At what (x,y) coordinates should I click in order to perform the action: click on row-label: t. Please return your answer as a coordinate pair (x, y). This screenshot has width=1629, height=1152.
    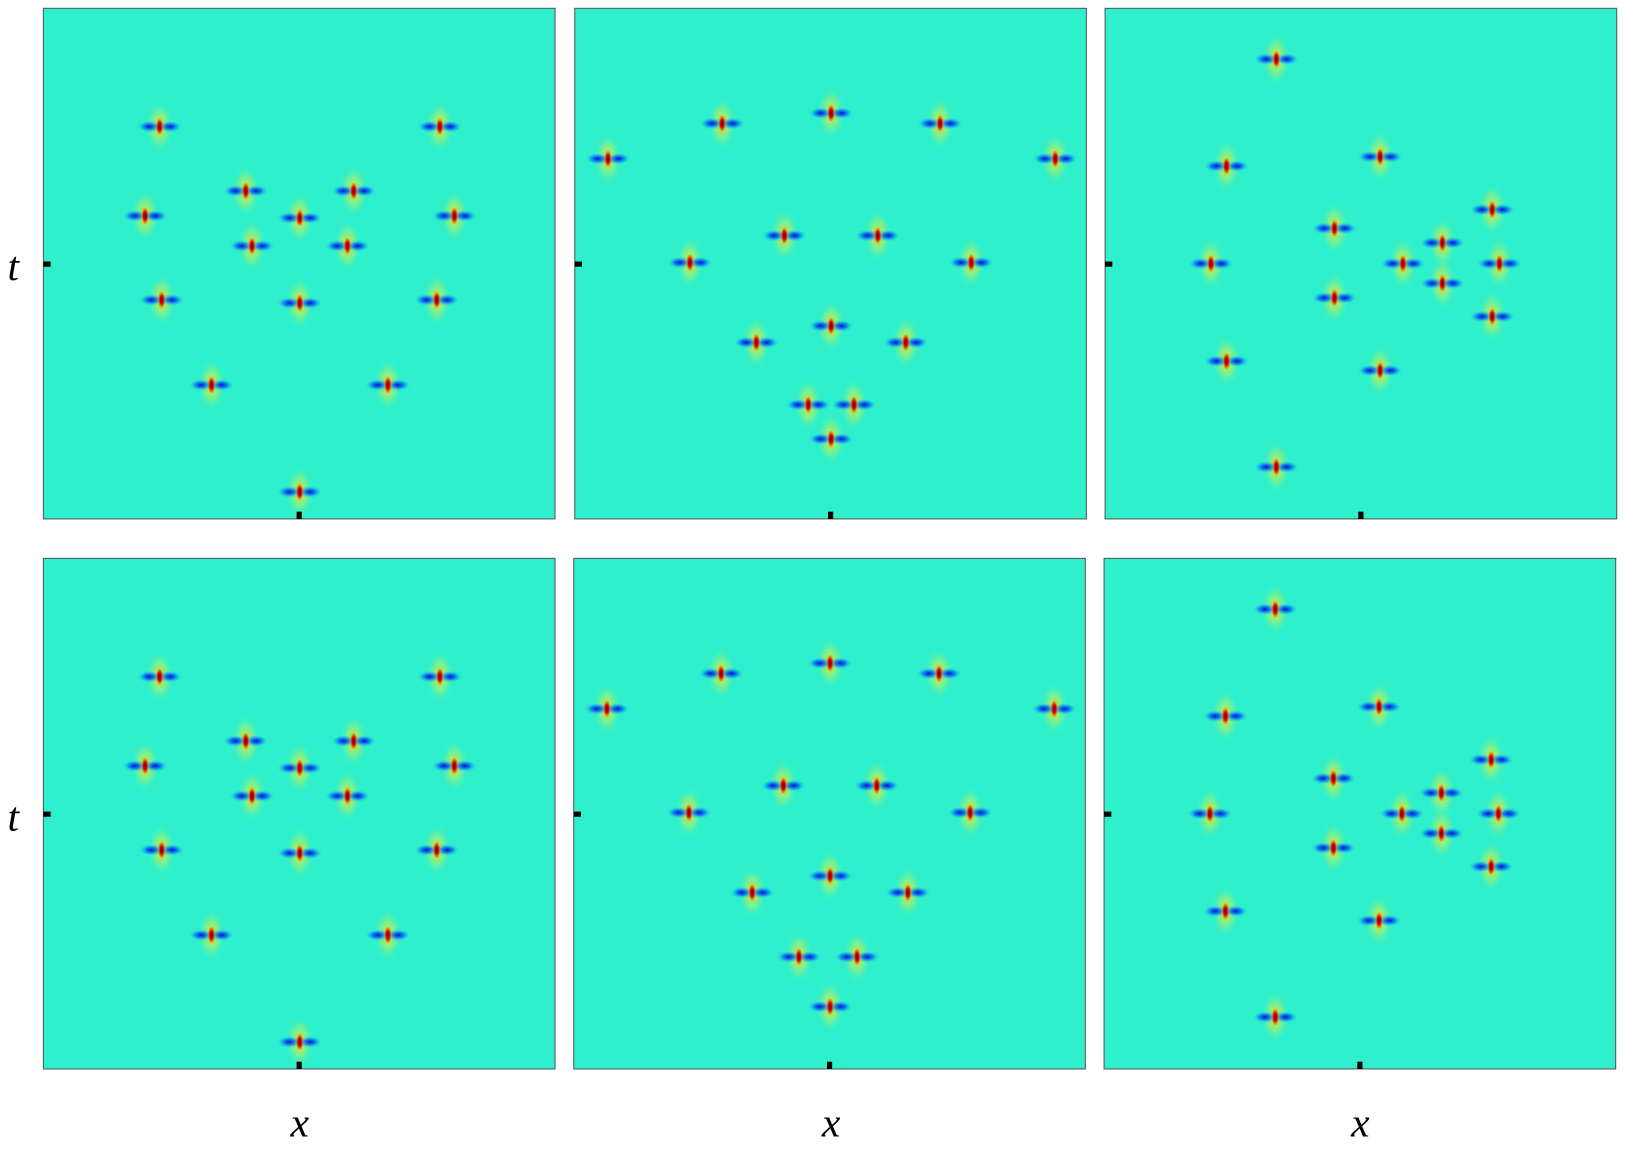
    Looking at the image, I should click on (14, 266).